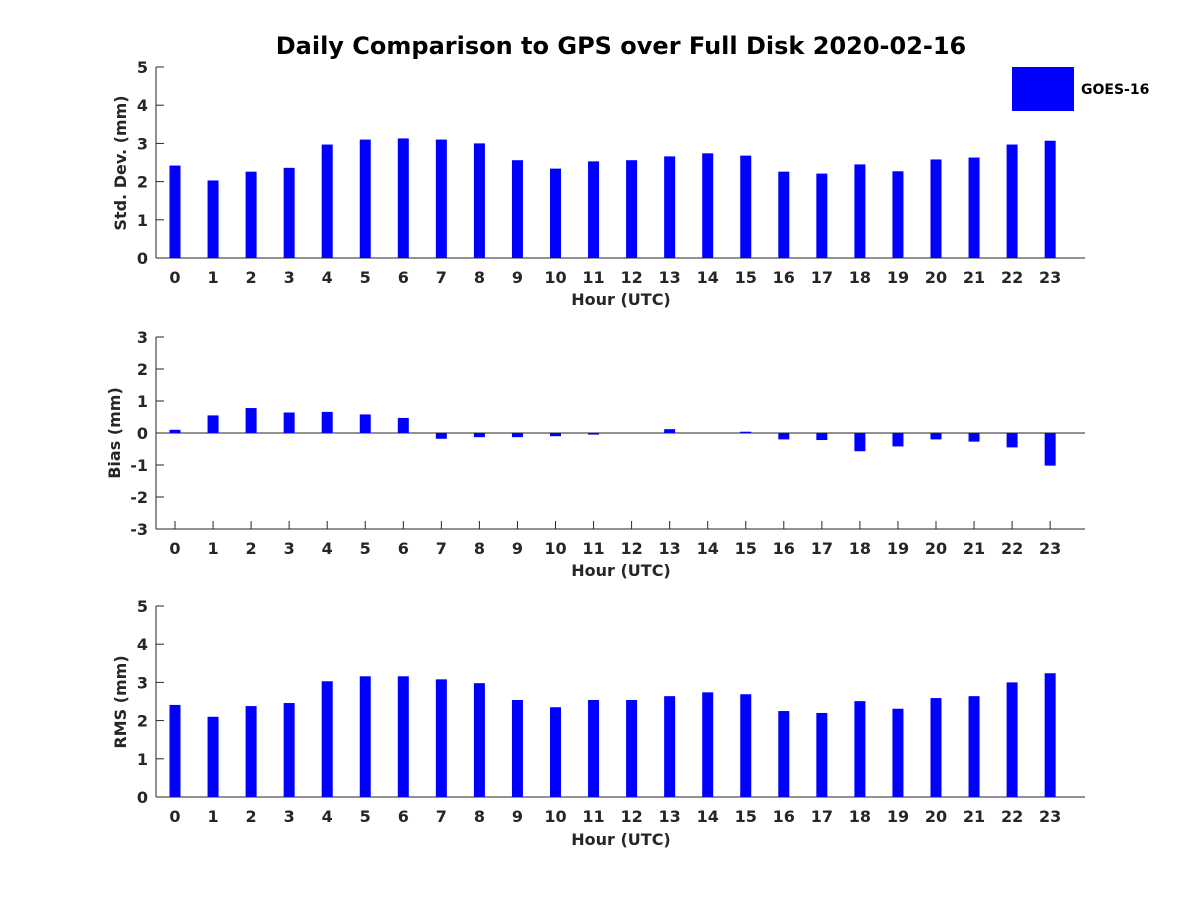 The width and height of the screenshot is (1200, 900). Describe the element at coordinates (114, 433) in the screenshot. I see `bias-y-axis-label: Bias (mm)` at that location.